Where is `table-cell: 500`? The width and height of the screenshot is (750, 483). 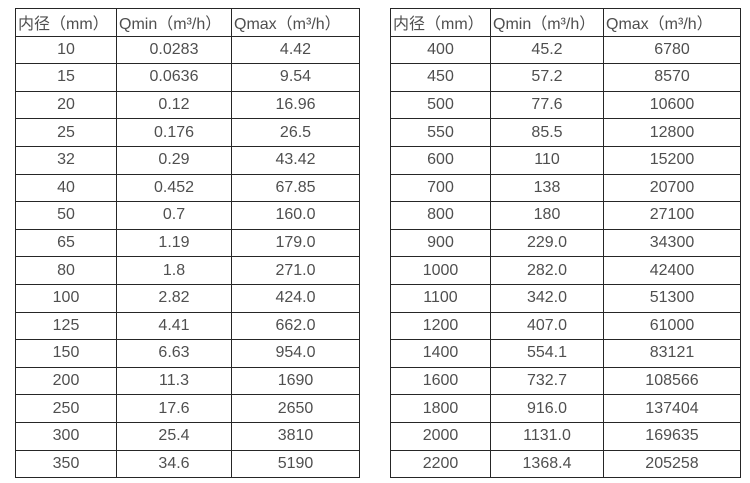
table-cell: 500 is located at coordinates (440, 105).